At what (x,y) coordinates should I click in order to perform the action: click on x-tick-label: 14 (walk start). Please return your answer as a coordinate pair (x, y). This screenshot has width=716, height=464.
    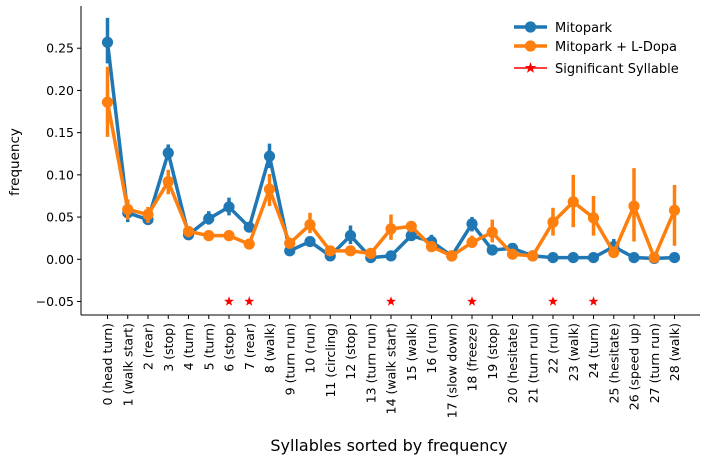
    Looking at the image, I should click on (391, 368).